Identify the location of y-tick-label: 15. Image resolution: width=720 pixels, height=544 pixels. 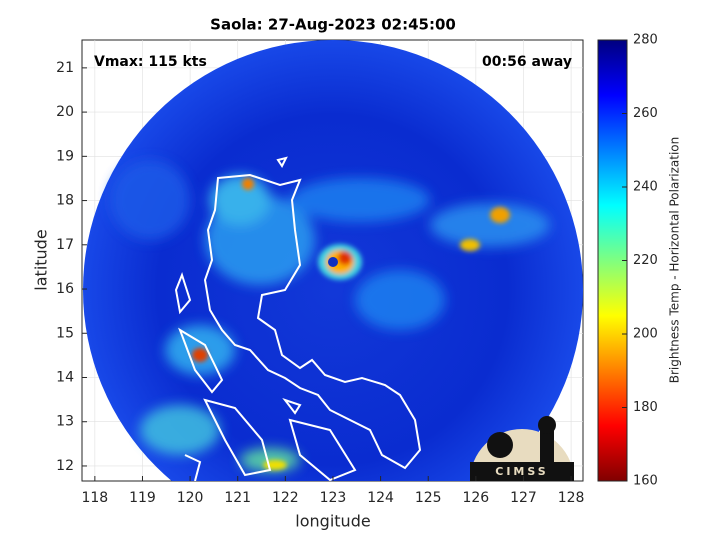
(65, 333).